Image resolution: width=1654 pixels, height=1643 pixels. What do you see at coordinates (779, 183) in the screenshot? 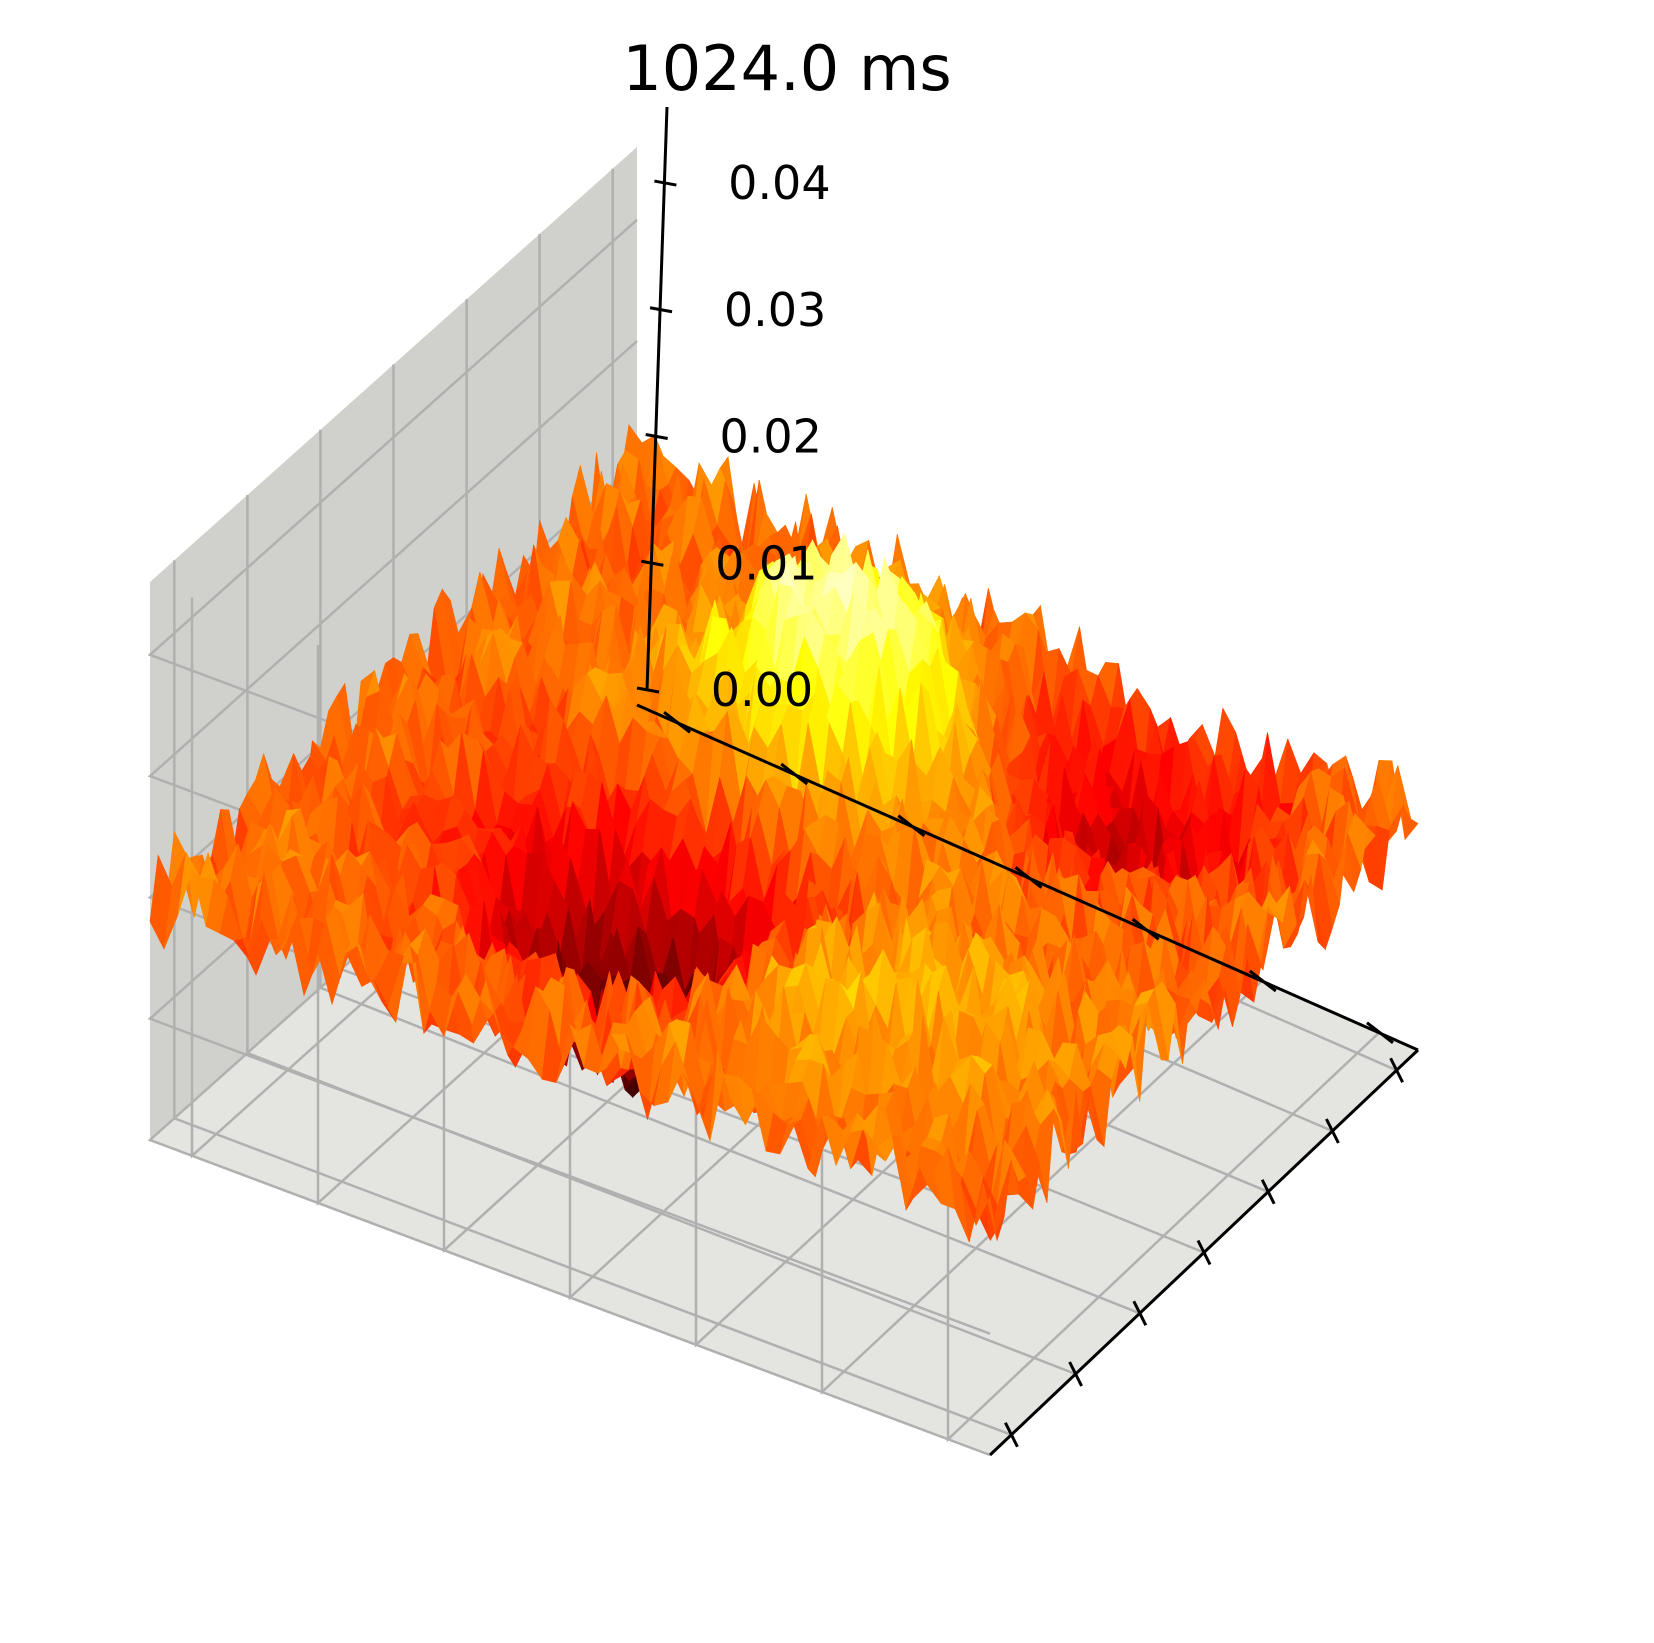
I see `z-tick-label: 0.04` at bounding box center [779, 183].